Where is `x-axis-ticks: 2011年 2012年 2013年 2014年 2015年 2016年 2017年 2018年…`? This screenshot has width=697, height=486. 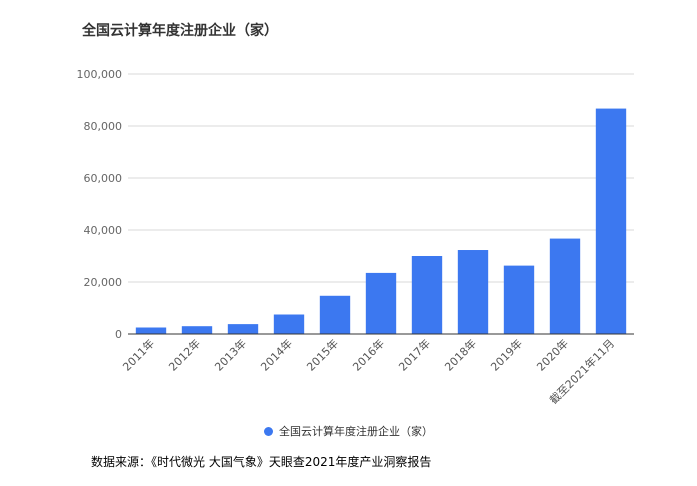
x-axis-ticks: 2011年 2012年 2013年 2014年 2015年 2016年 2017年 2018年… is located at coordinates (368, 371).